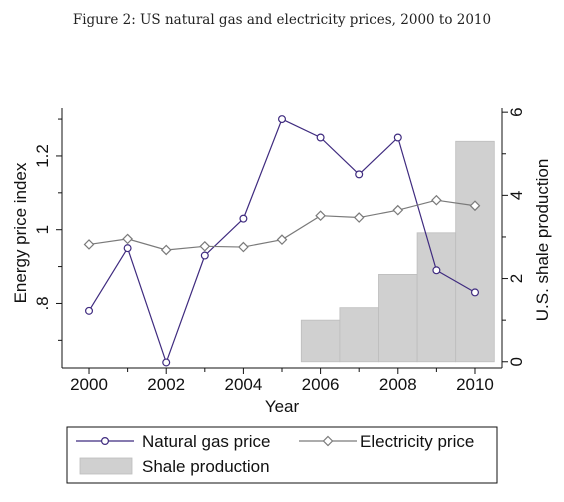 This screenshot has height=502, width=564. I want to click on y-right-tick-label-4: 4, so click(516, 195).